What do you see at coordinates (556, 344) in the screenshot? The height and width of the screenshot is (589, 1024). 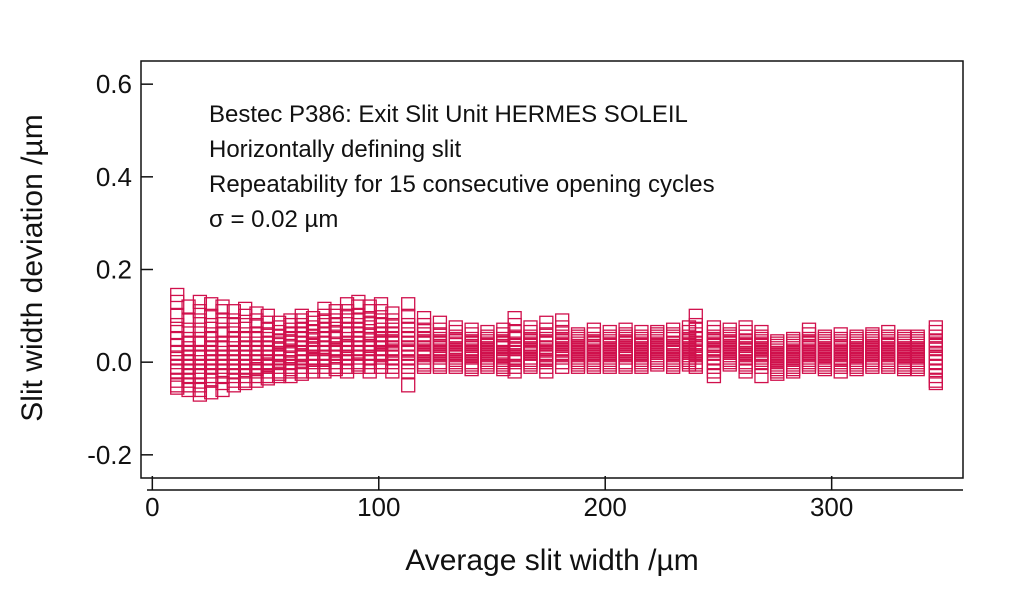 I see `data-markers` at bounding box center [556, 344].